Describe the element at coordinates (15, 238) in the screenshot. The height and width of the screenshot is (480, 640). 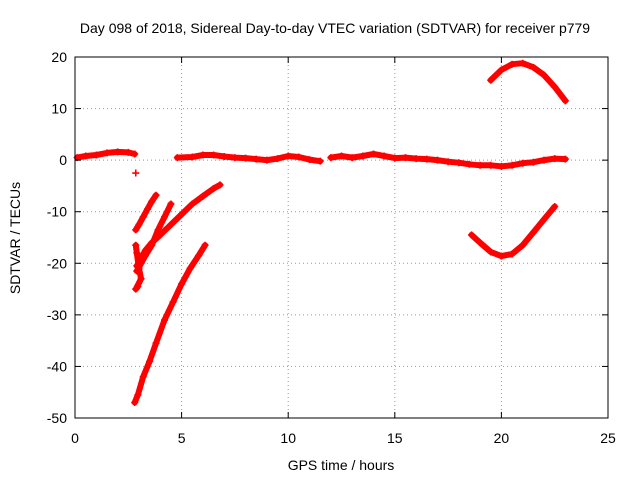
I see `y-axis-label: SDTVAR / TECUs` at that location.